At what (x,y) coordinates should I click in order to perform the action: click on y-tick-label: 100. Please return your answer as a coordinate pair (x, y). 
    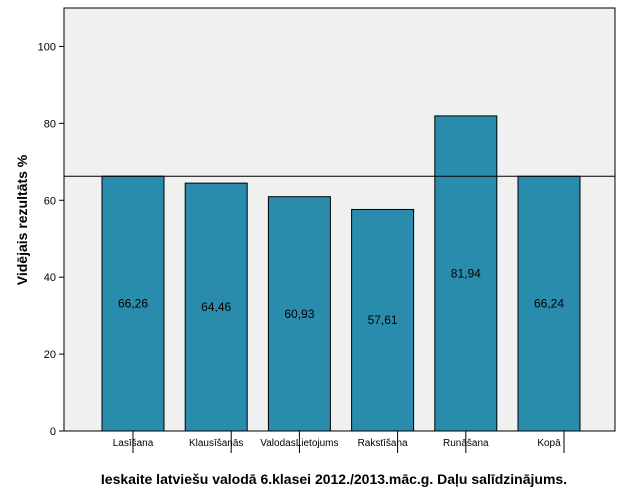
    Looking at the image, I should click on (47, 47).